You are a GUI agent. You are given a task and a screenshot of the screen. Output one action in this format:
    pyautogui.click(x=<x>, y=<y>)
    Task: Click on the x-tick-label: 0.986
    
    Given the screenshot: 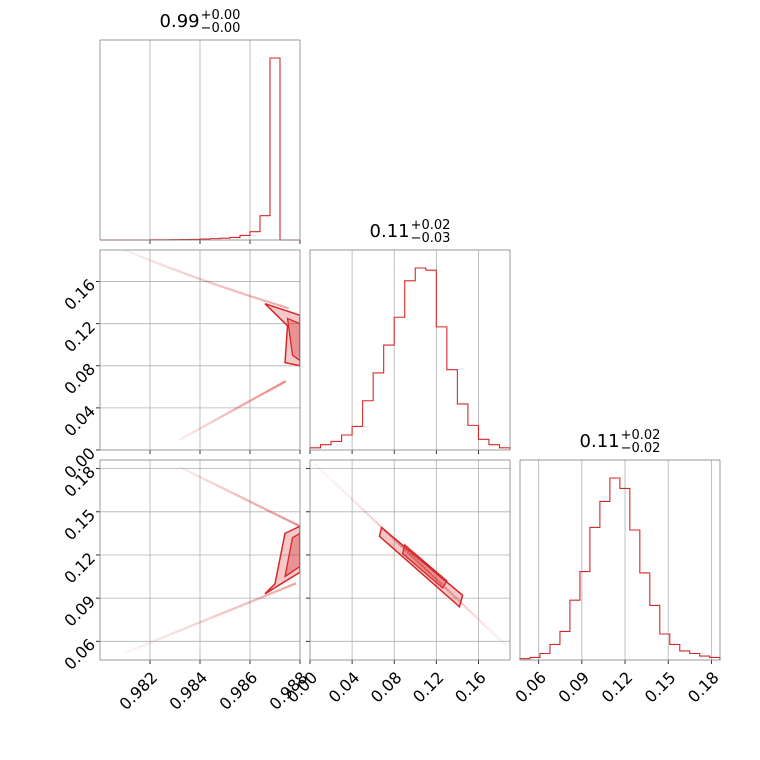 What is the action you would take?
    pyautogui.click(x=238, y=691)
    